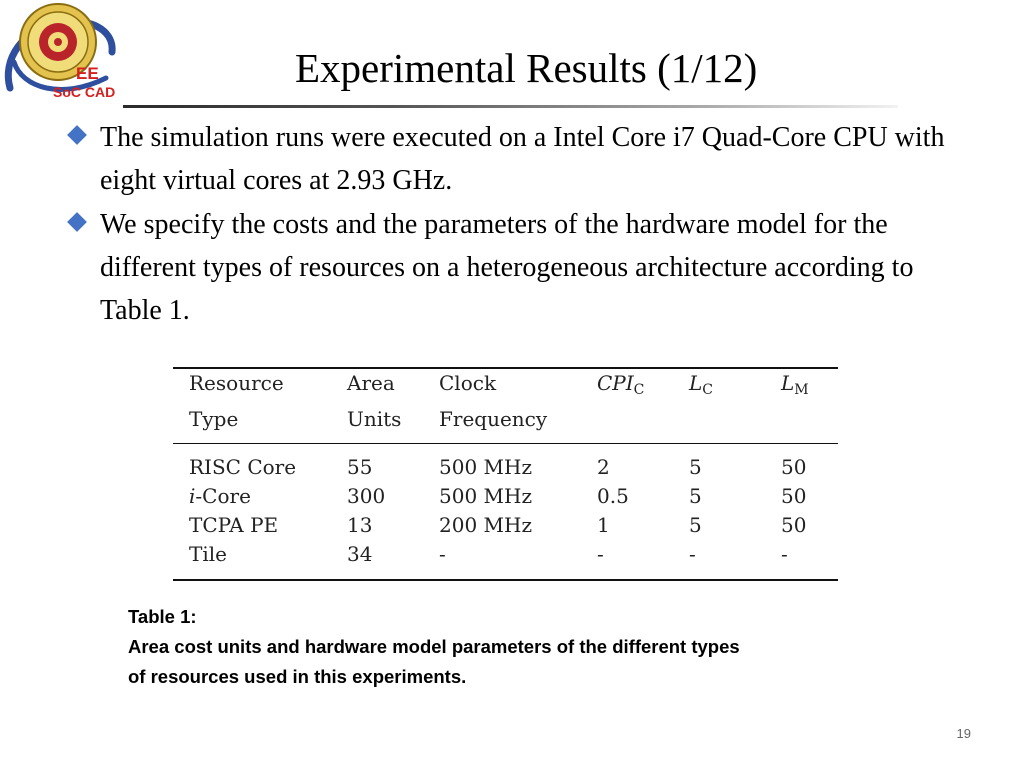 The width and height of the screenshot is (1024, 768). What do you see at coordinates (243, 467) in the screenshot?
I see `cell-resource: RISC Core` at bounding box center [243, 467].